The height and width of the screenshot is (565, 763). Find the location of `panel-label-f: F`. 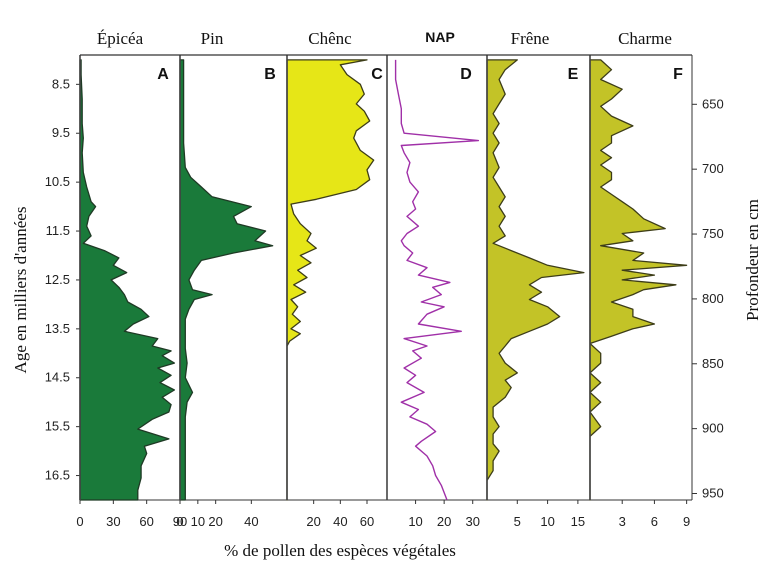

panel-label-f: F is located at coordinates (678, 74).